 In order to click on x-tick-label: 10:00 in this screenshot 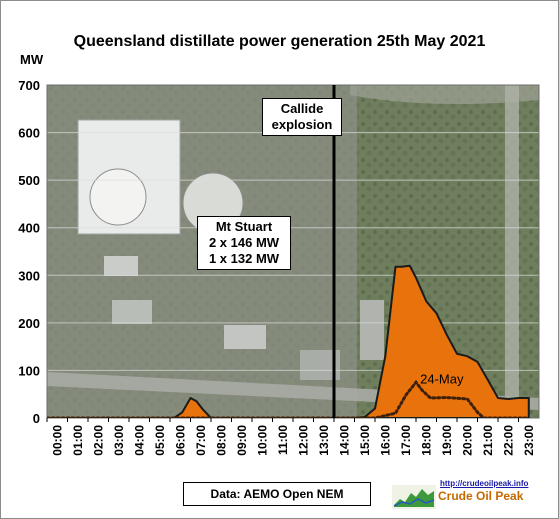, I will do `click(262, 440)`.